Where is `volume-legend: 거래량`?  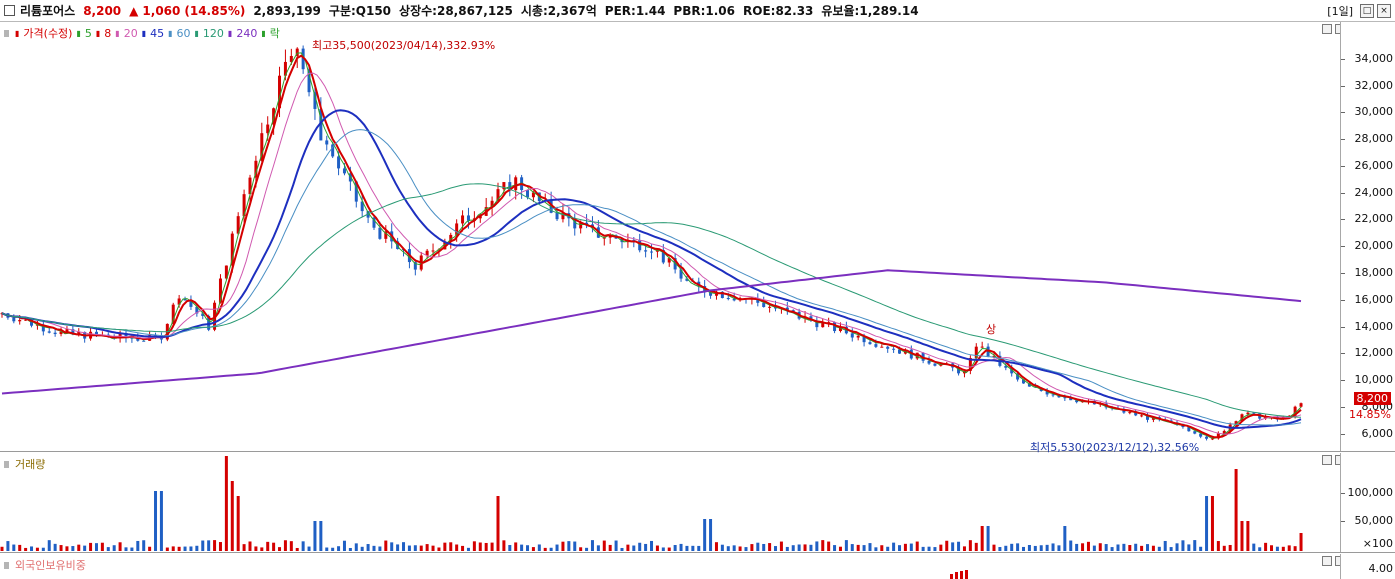
volume-legend: 거래량 is located at coordinates (24, 464).